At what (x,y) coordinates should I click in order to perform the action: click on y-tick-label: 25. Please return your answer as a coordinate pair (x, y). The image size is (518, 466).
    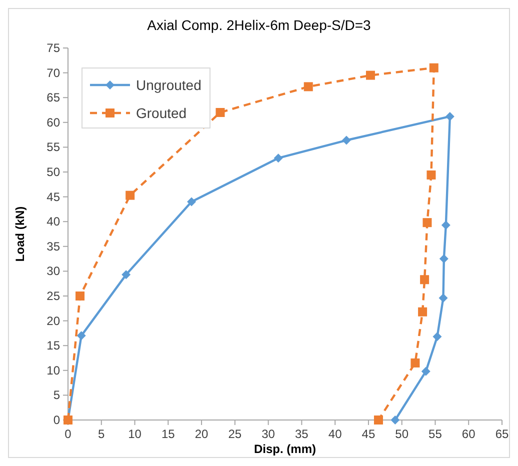
    Looking at the image, I should click on (53, 296).